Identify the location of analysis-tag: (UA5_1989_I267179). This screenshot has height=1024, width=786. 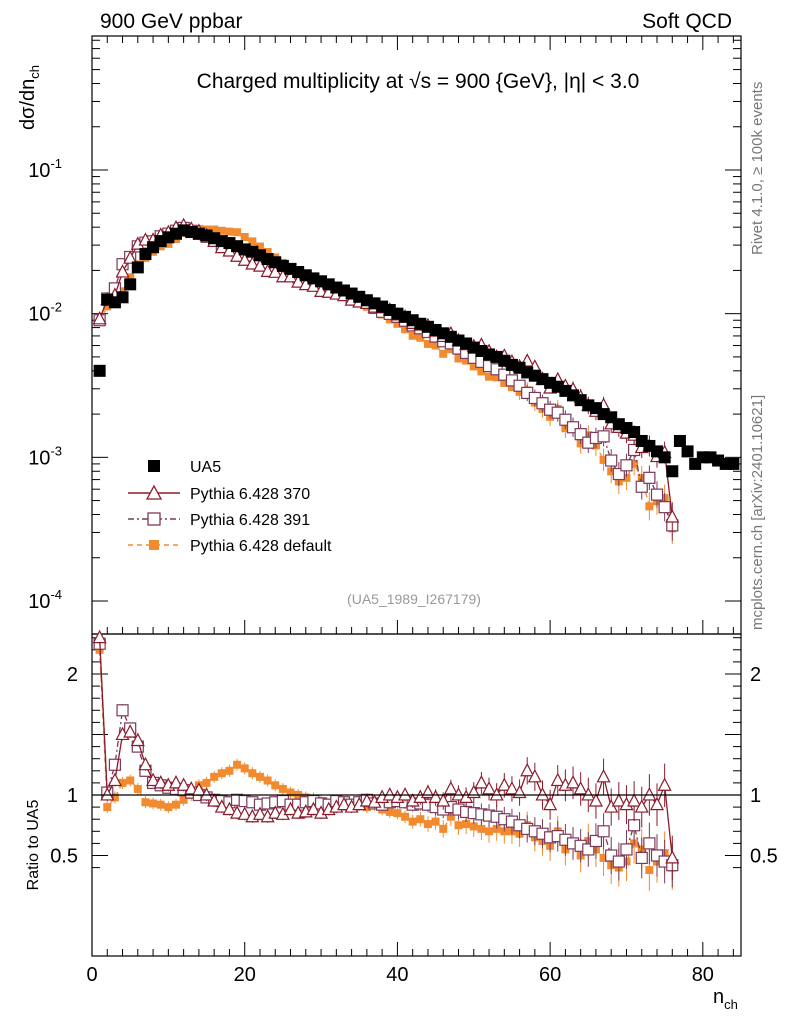
(414, 599).